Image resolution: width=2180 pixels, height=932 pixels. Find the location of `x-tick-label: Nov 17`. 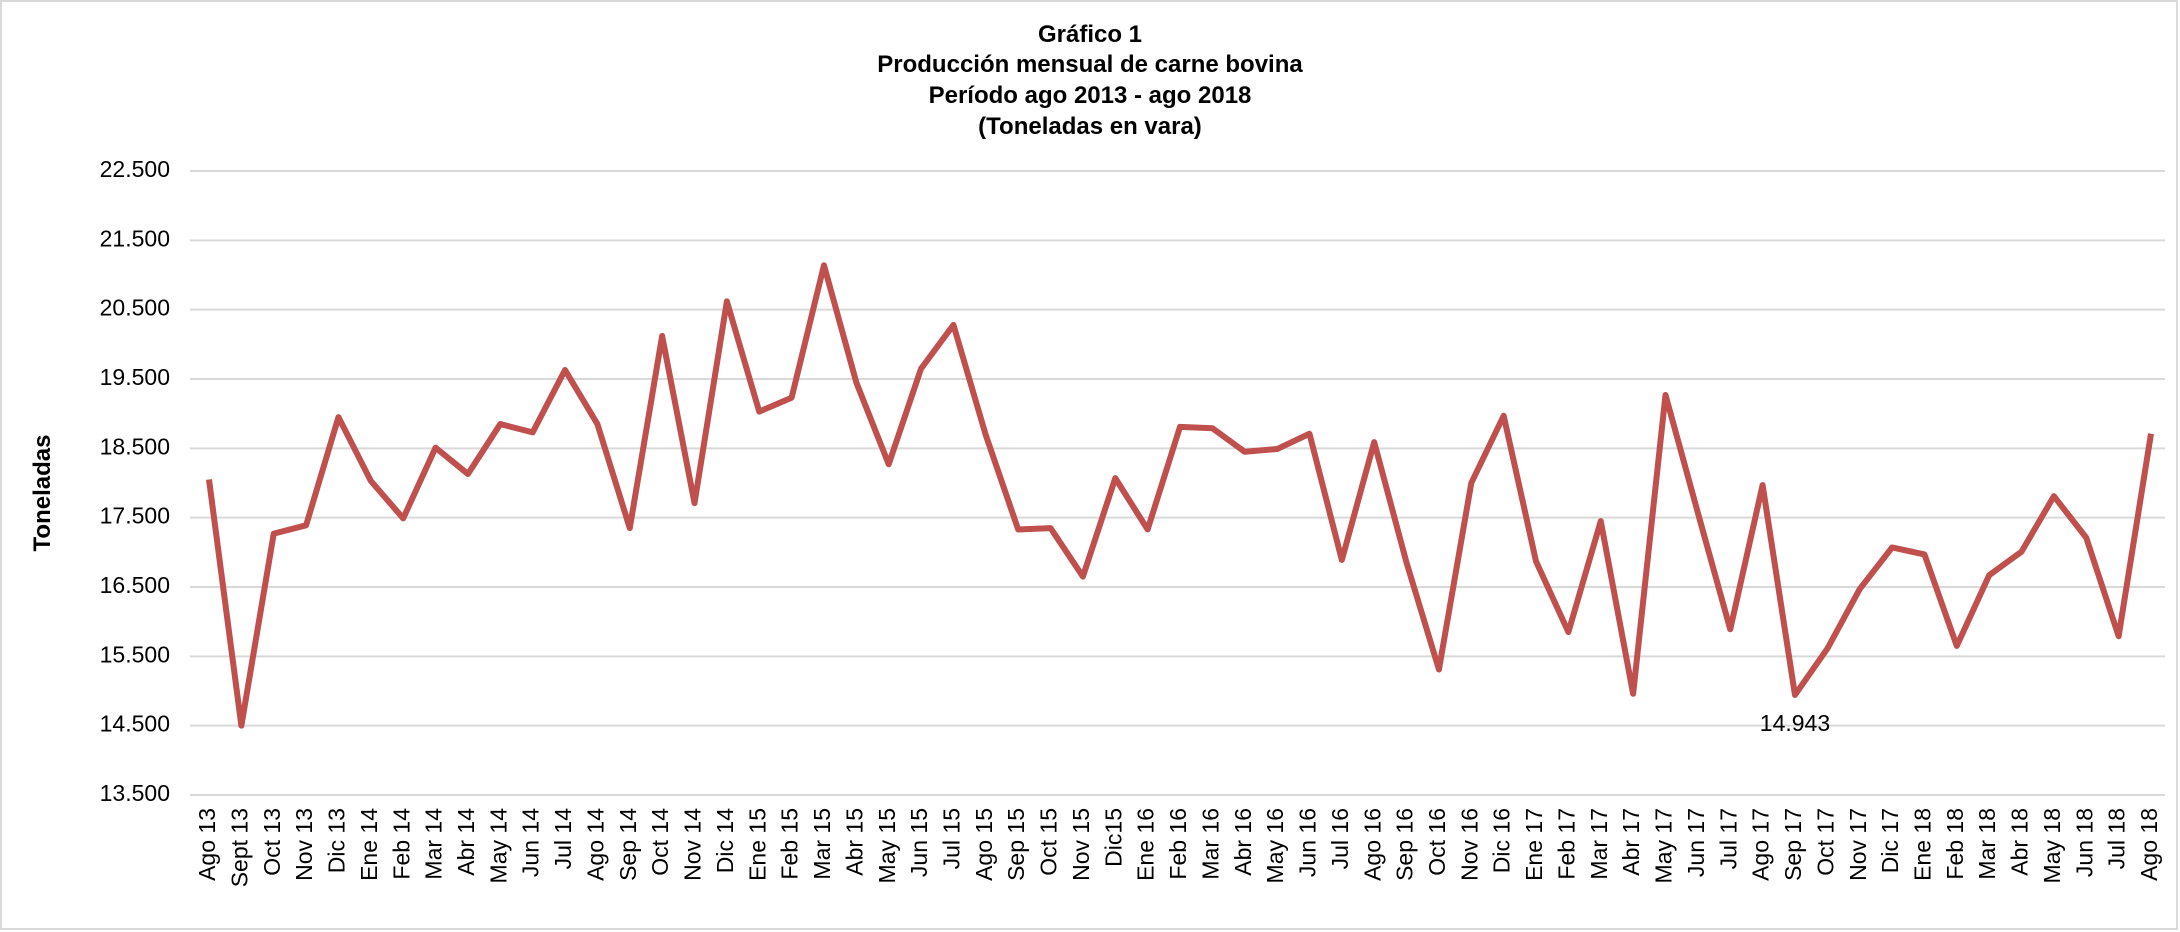

x-tick-label: Nov 17 is located at coordinates (1858, 844).